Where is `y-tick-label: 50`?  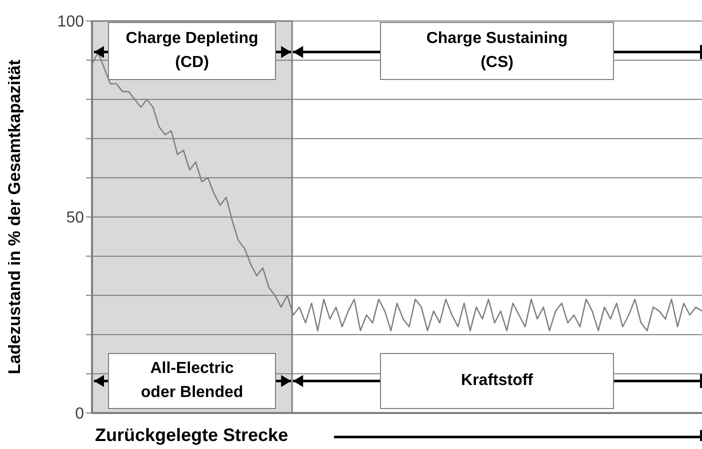
y-tick-label: 50 is located at coordinates (75, 218).